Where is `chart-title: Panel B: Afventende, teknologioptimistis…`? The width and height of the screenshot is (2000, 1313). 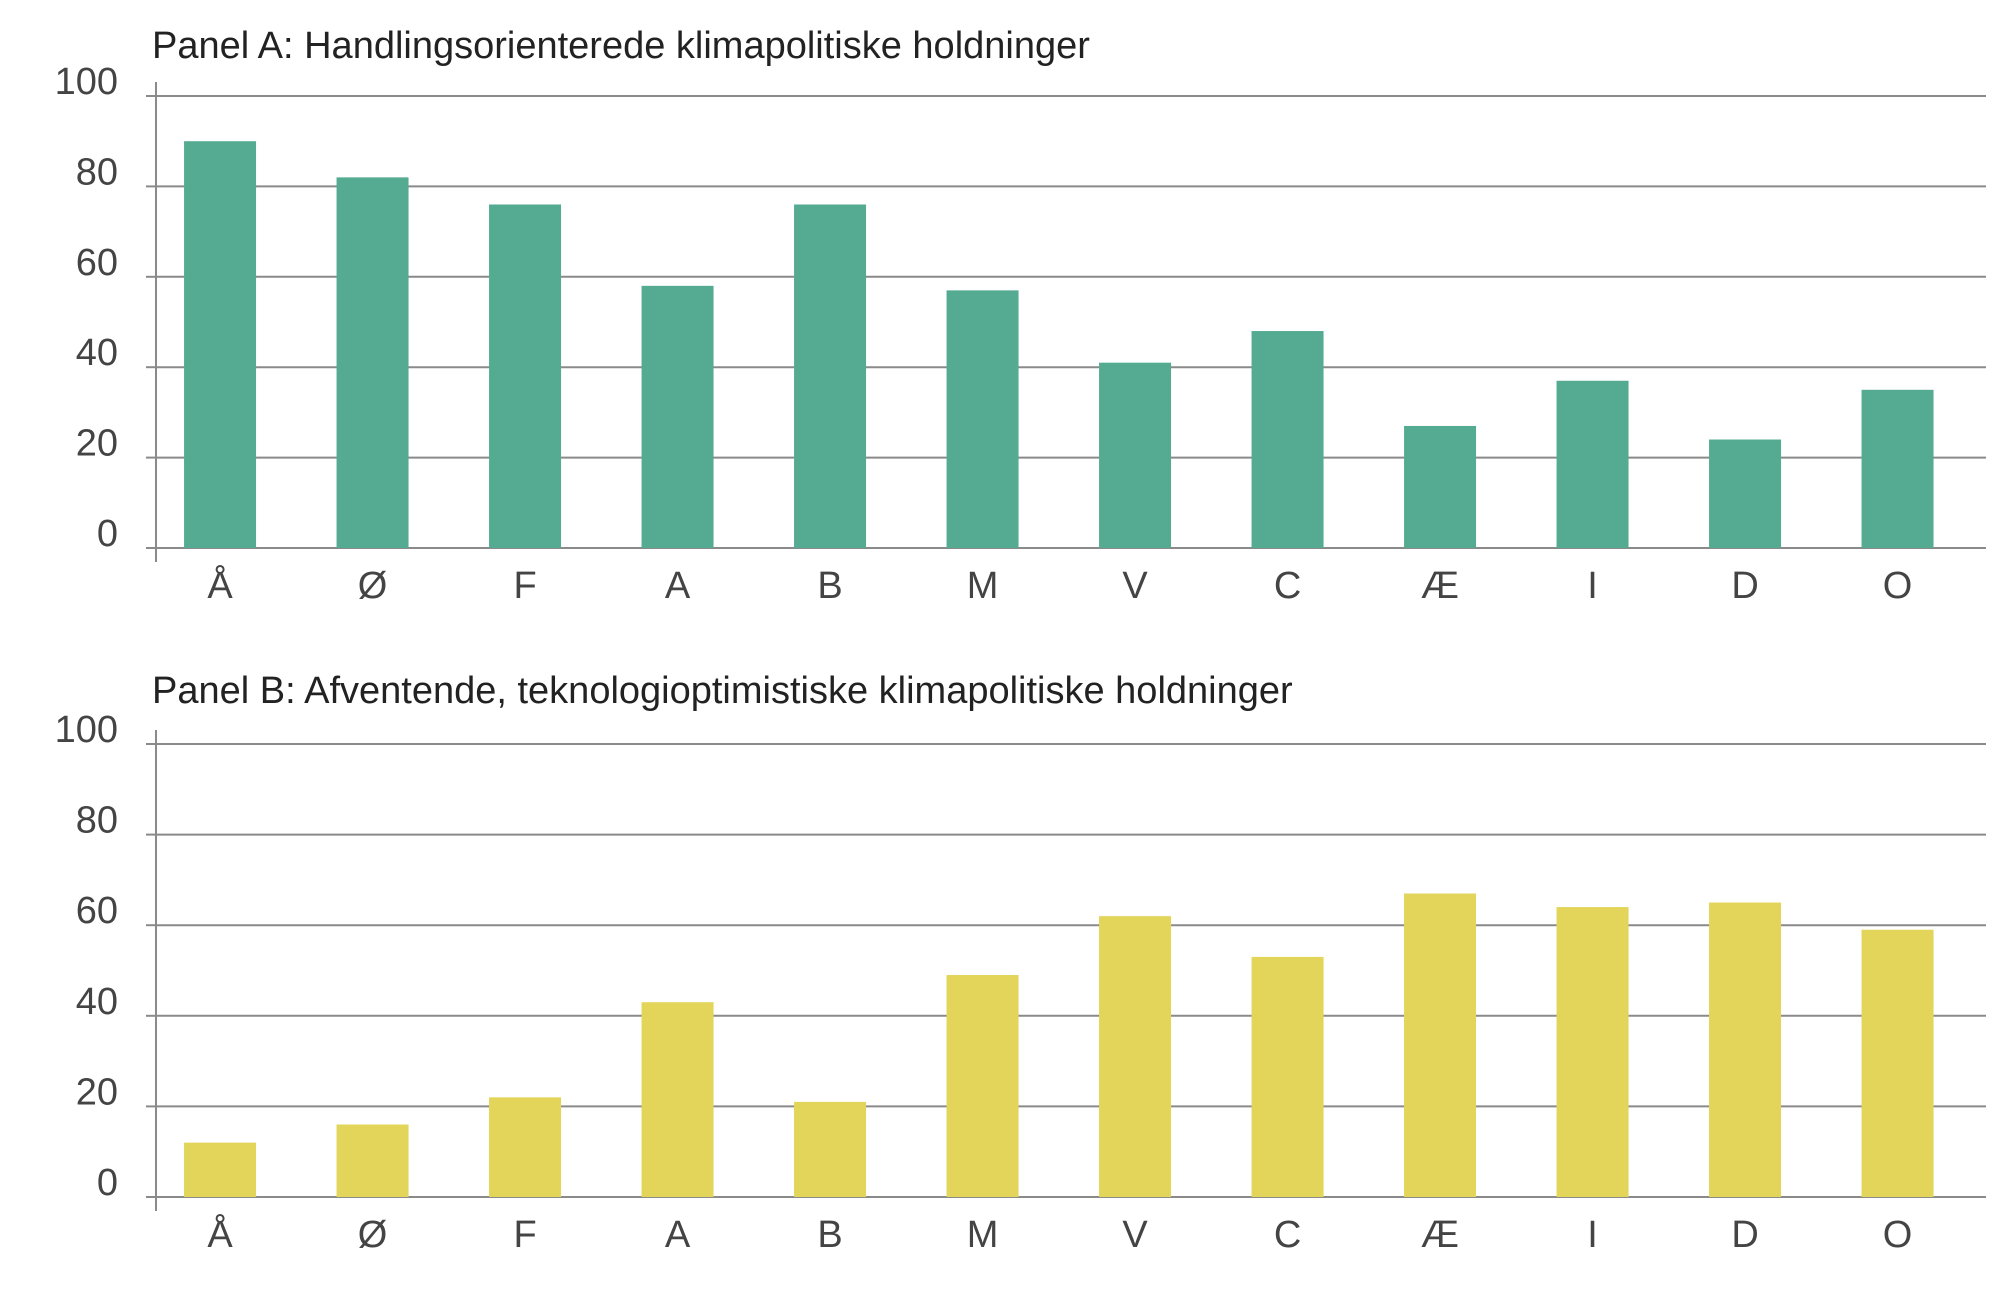
chart-title: Panel B: Afventende, teknologioptimistis… is located at coordinates (722, 691).